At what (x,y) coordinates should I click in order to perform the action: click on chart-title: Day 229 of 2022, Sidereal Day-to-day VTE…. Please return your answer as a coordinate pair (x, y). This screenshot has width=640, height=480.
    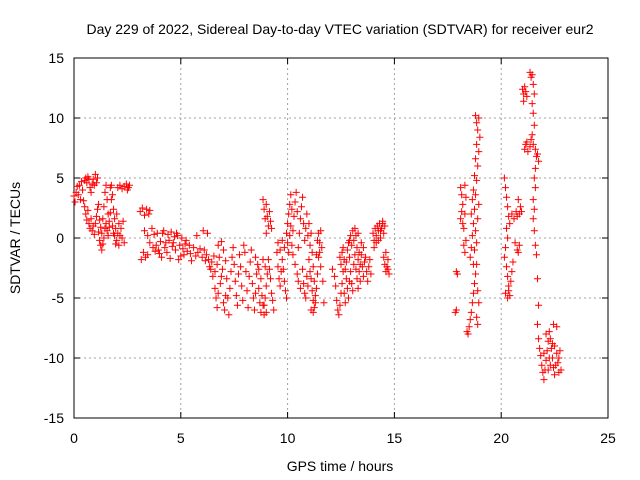
    Looking at the image, I should click on (339, 29).